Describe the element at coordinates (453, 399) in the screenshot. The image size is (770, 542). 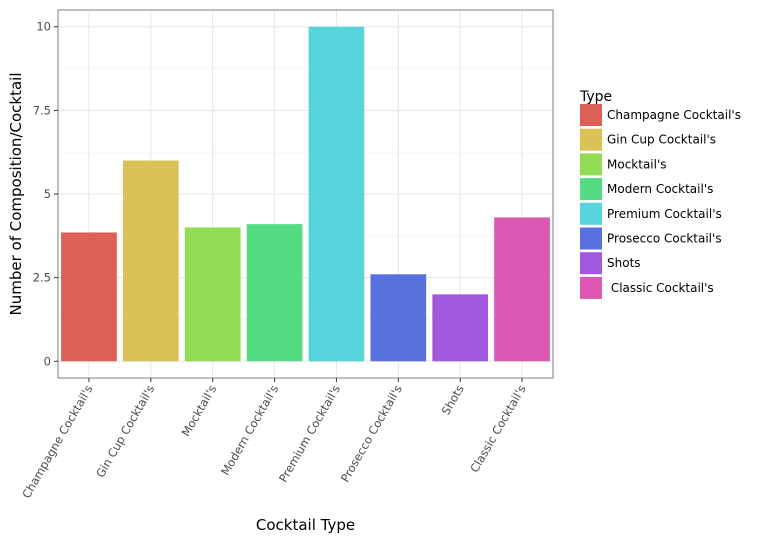
I see `x-tick-label: Shots` at that location.